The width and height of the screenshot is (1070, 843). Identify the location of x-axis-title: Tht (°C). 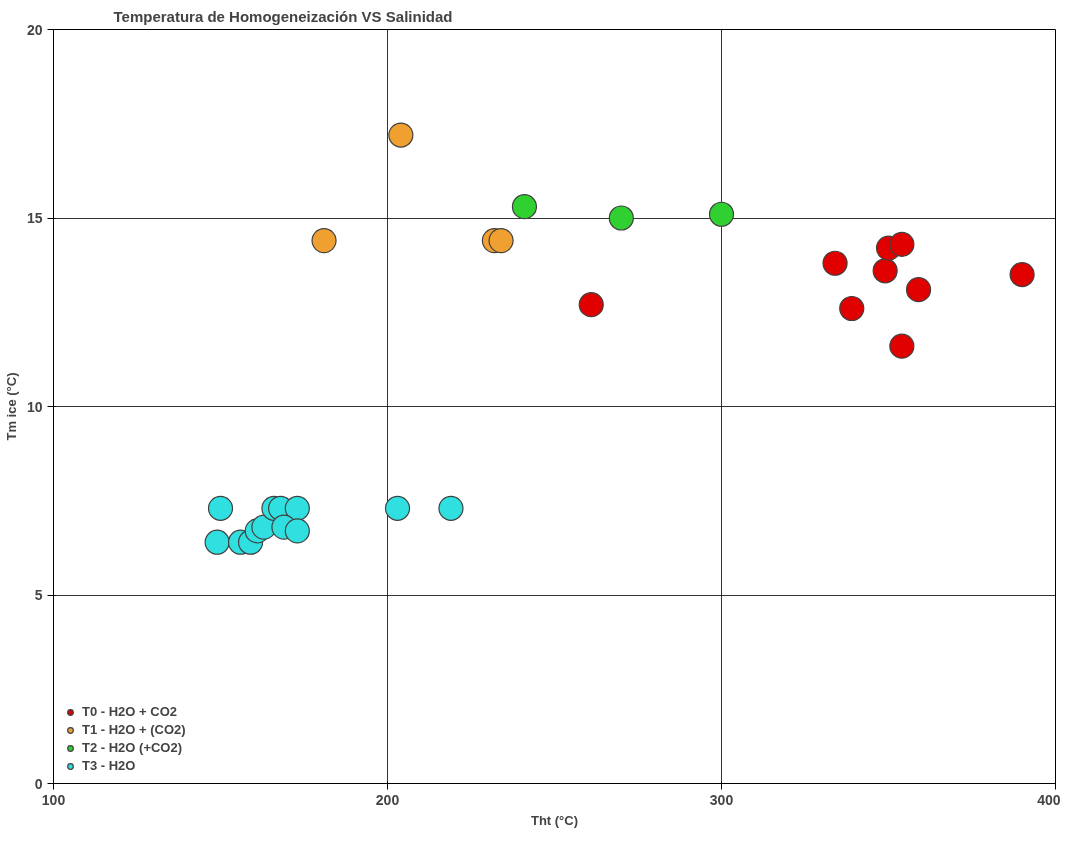
(554, 820).